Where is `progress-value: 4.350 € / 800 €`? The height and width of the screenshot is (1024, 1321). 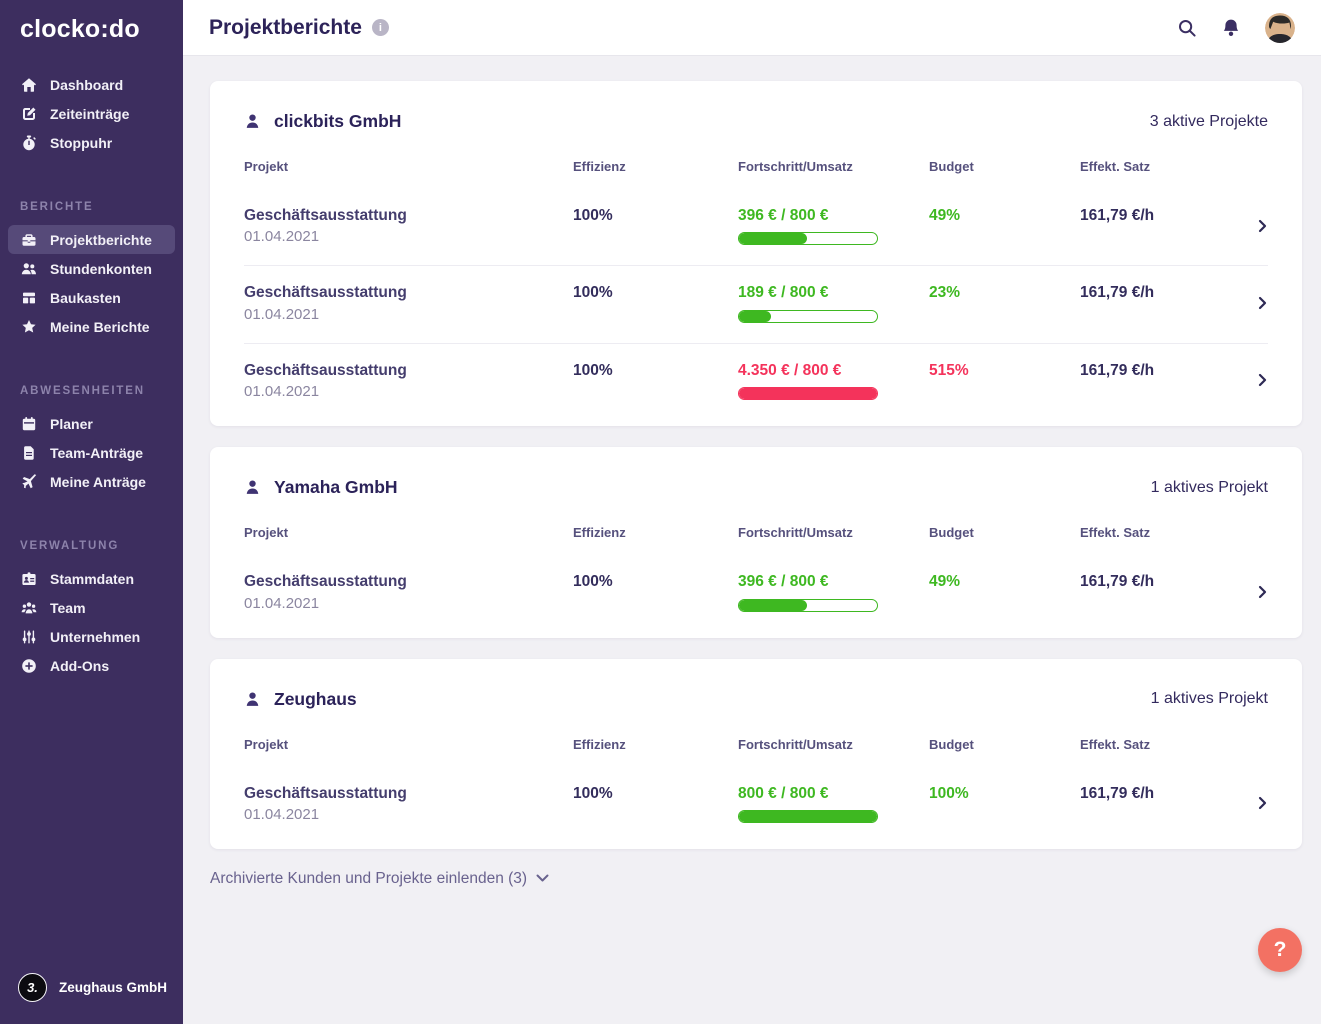
progress-value: 4.350 € / 800 € is located at coordinates (790, 370).